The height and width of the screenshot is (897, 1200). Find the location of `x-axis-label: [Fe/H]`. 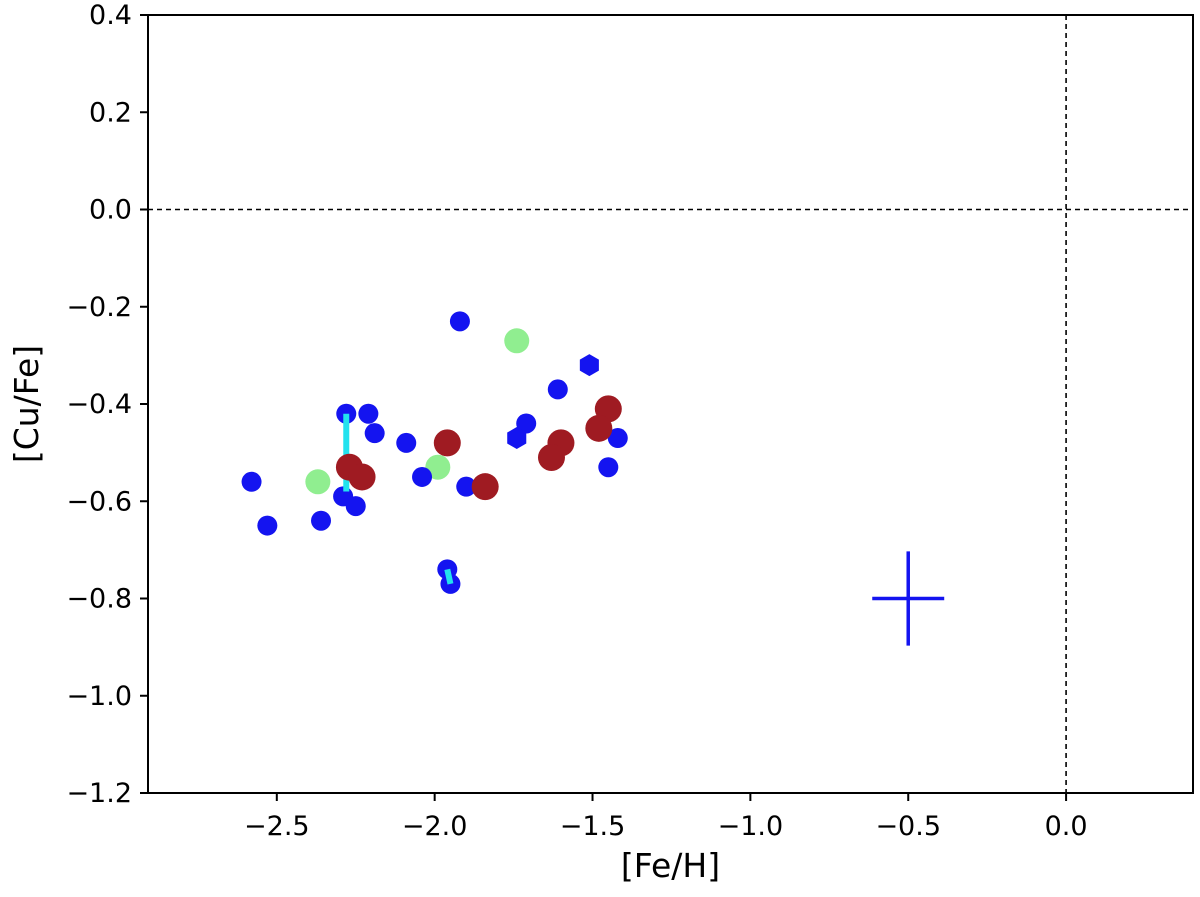

x-axis-label: [Fe/H] is located at coordinates (670, 865).